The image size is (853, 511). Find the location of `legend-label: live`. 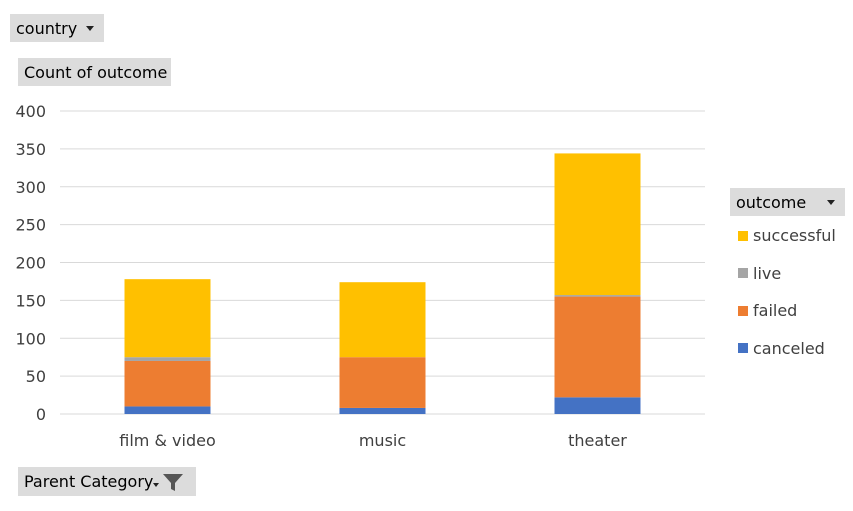

legend-label: live is located at coordinates (767, 273).